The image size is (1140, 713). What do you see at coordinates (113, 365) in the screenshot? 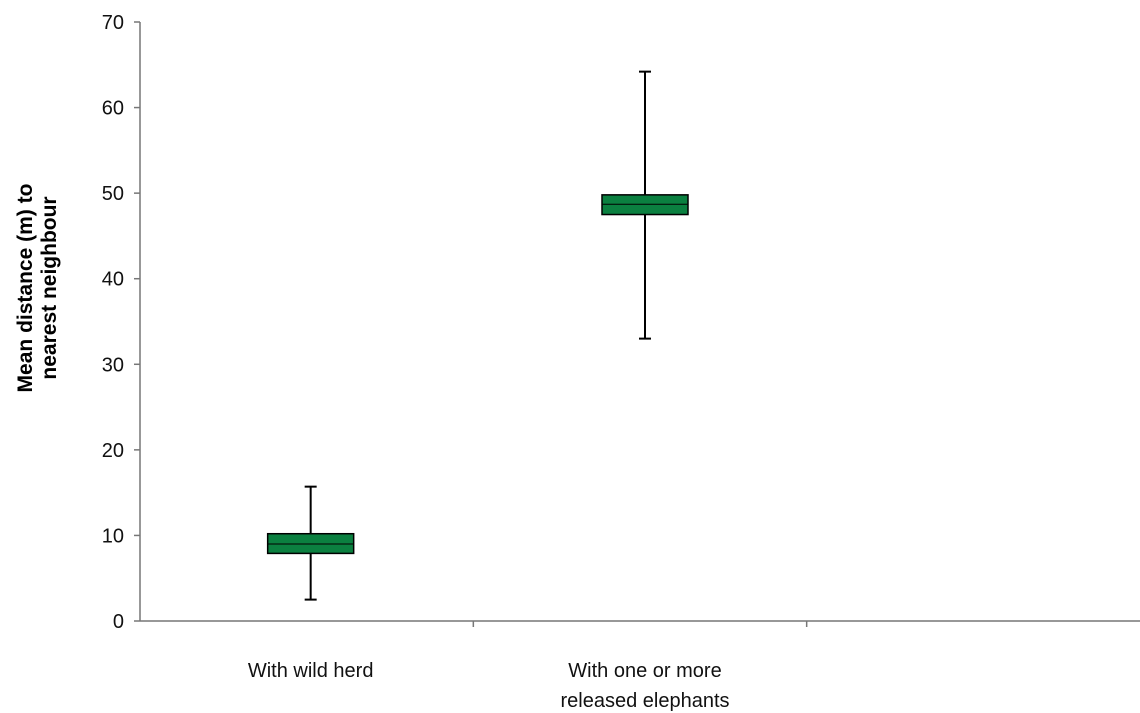
I see `y-tick-label: 30` at bounding box center [113, 365].